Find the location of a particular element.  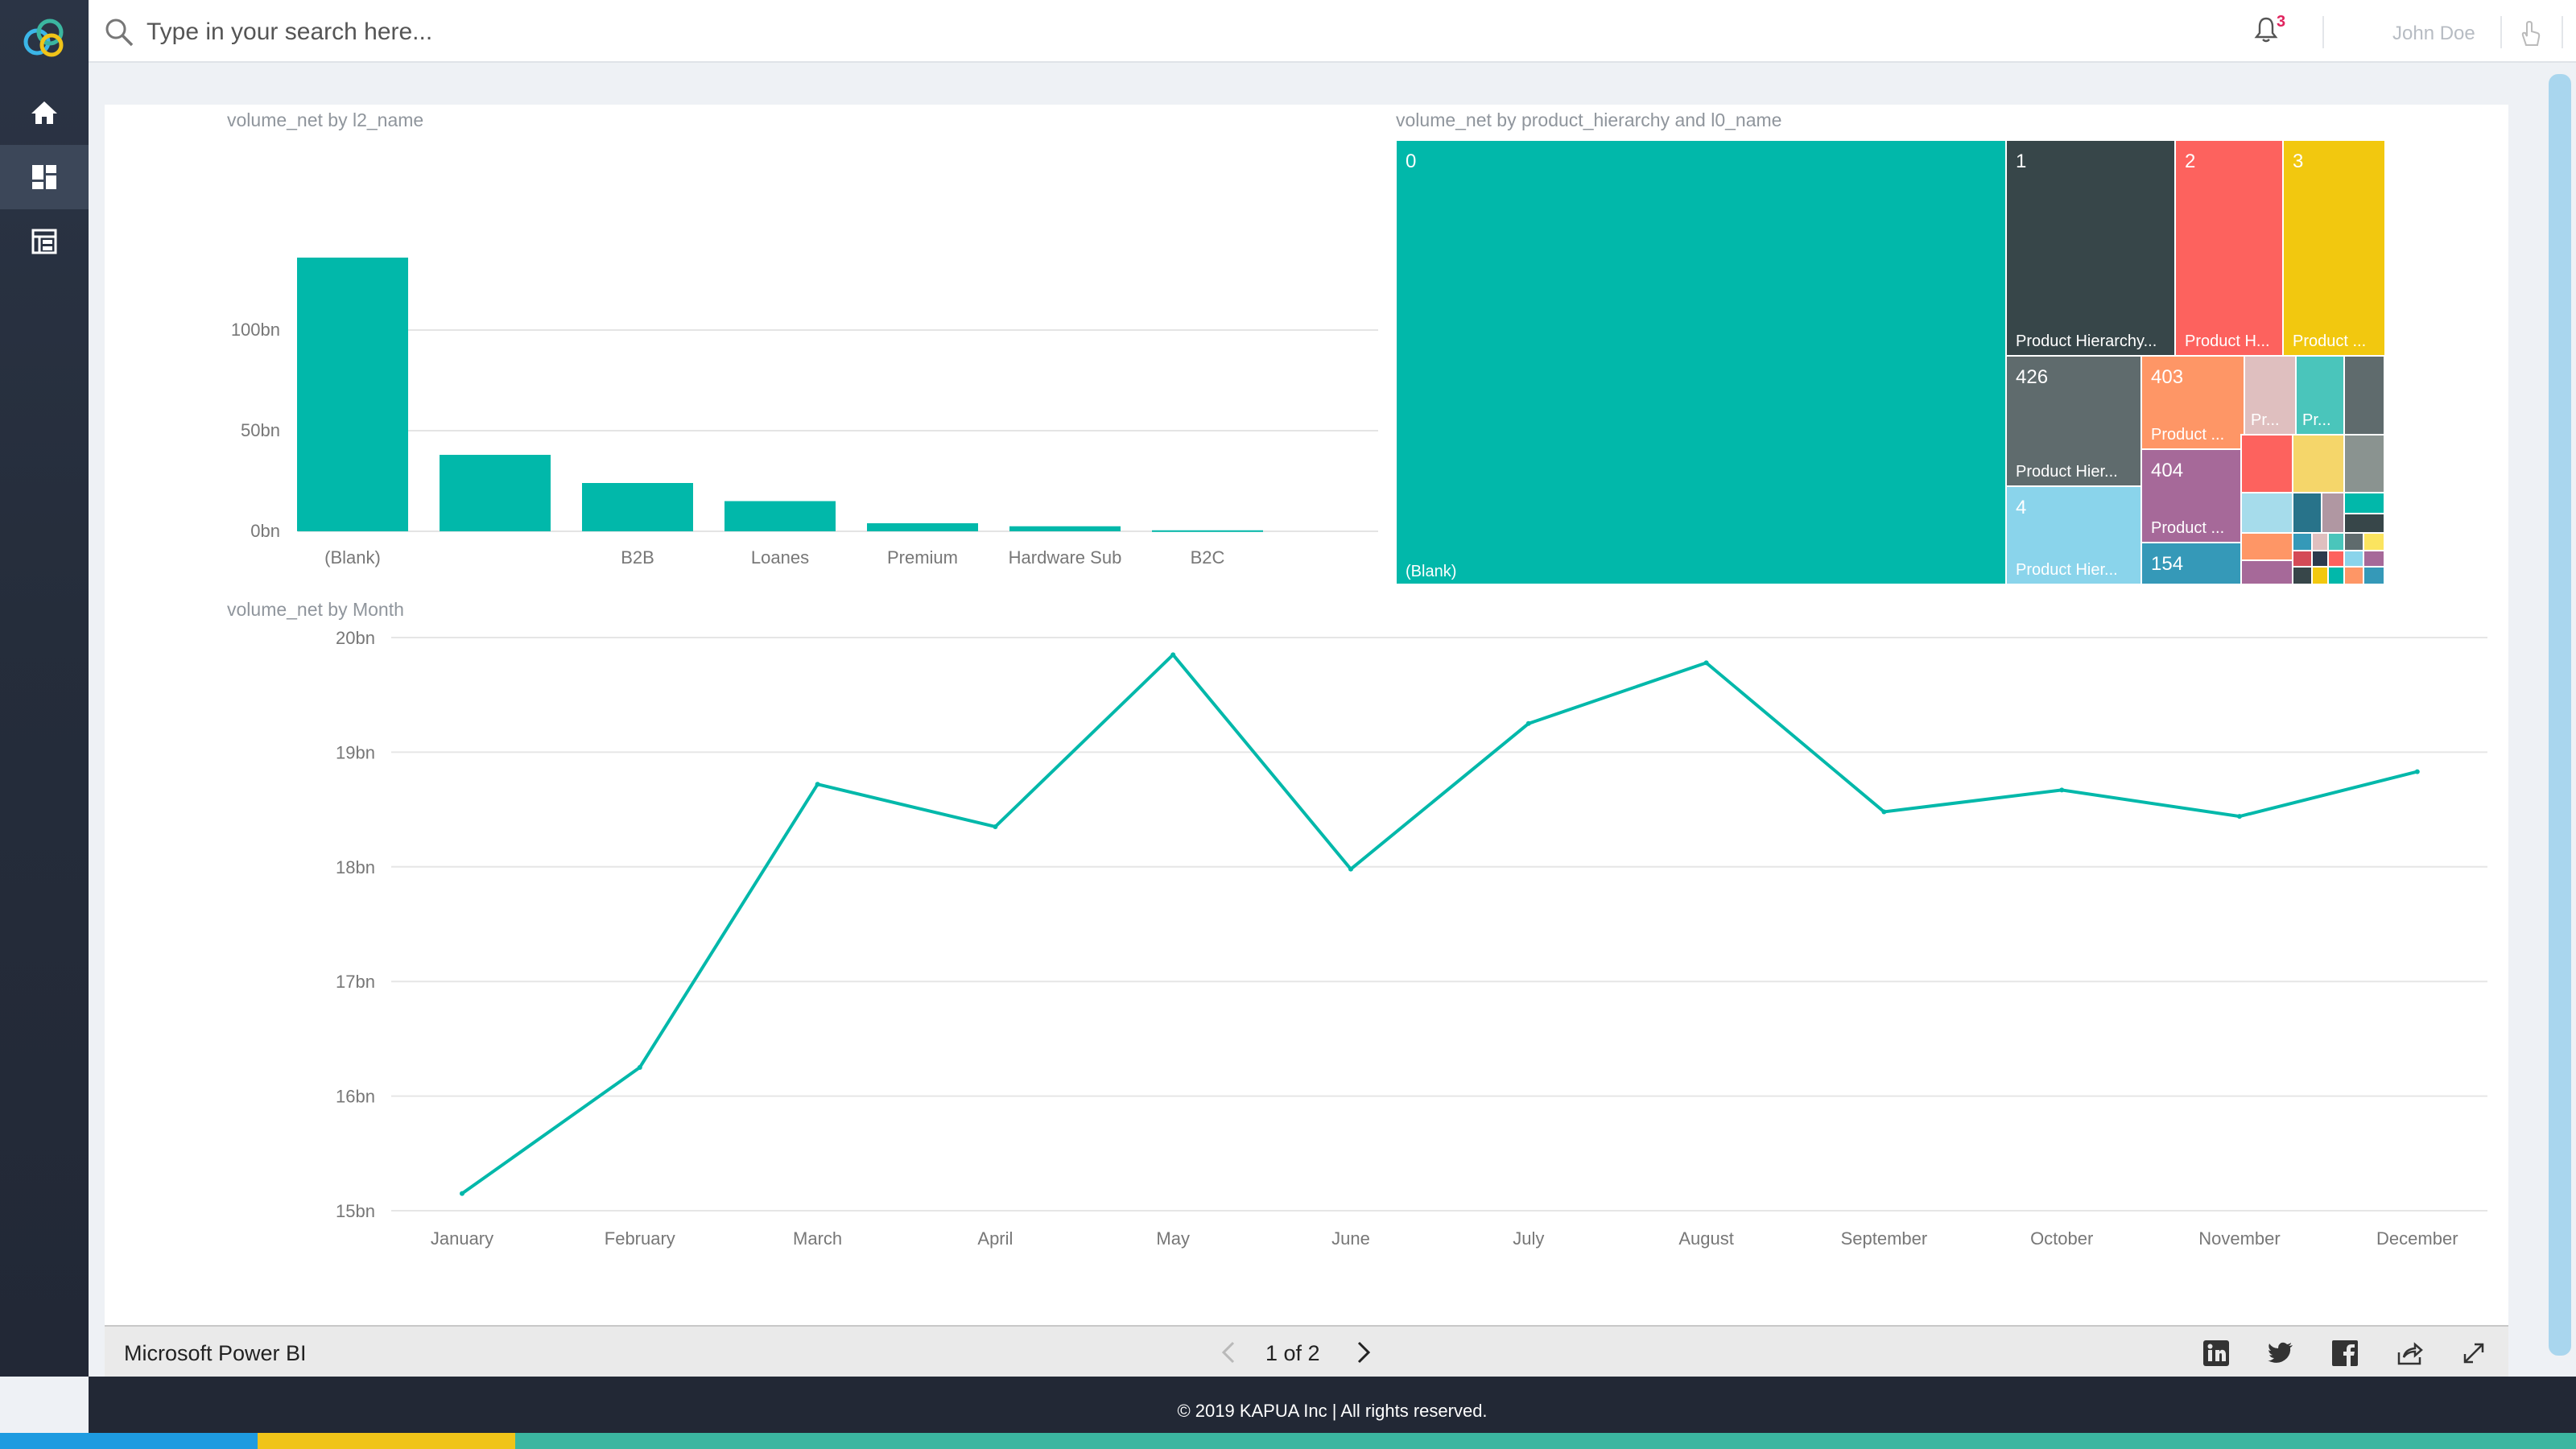

sidebar-item-home is located at coordinates (44, 112).